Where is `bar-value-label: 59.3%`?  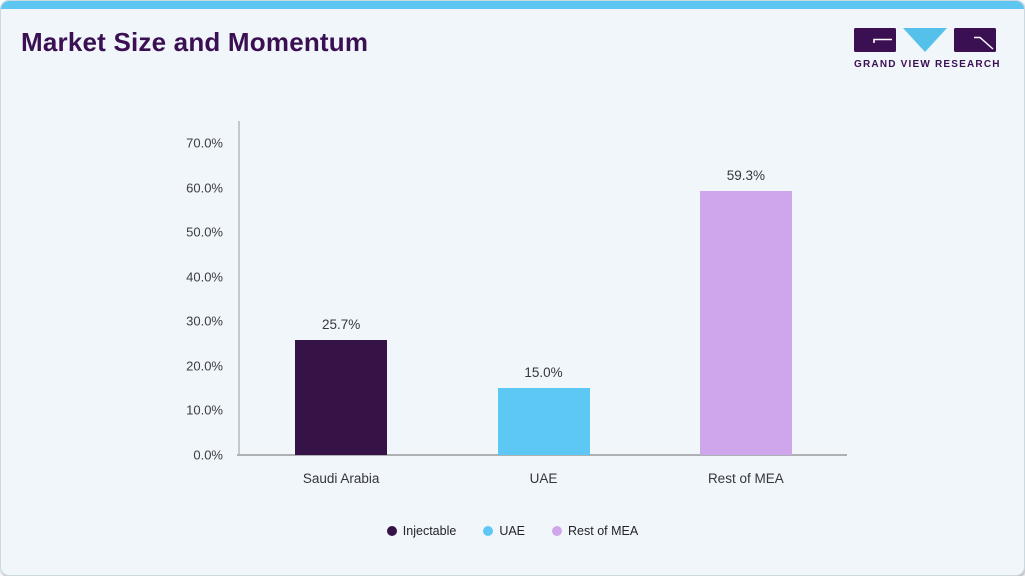
bar-value-label: 59.3% is located at coordinates (745, 175).